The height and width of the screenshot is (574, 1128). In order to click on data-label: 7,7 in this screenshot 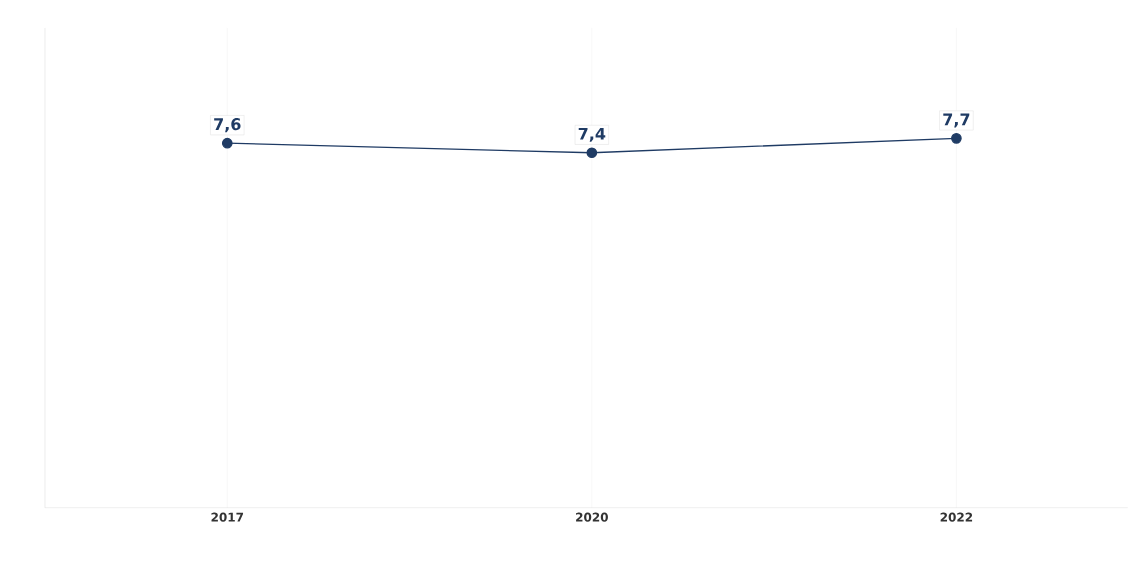, I will do `click(956, 120)`.